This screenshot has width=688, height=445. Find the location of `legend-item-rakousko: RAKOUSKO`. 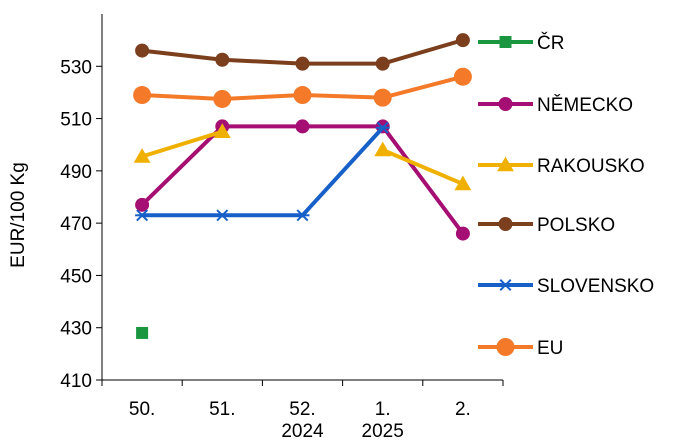

legend-item-rakousko: RAKOUSKO is located at coordinates (561, 166).